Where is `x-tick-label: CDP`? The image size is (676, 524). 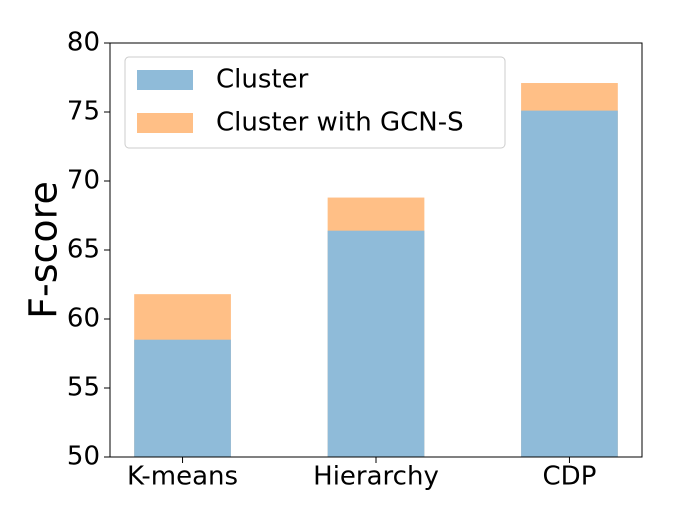 x-tick-label: CDP is located at coordinates (570, 477).